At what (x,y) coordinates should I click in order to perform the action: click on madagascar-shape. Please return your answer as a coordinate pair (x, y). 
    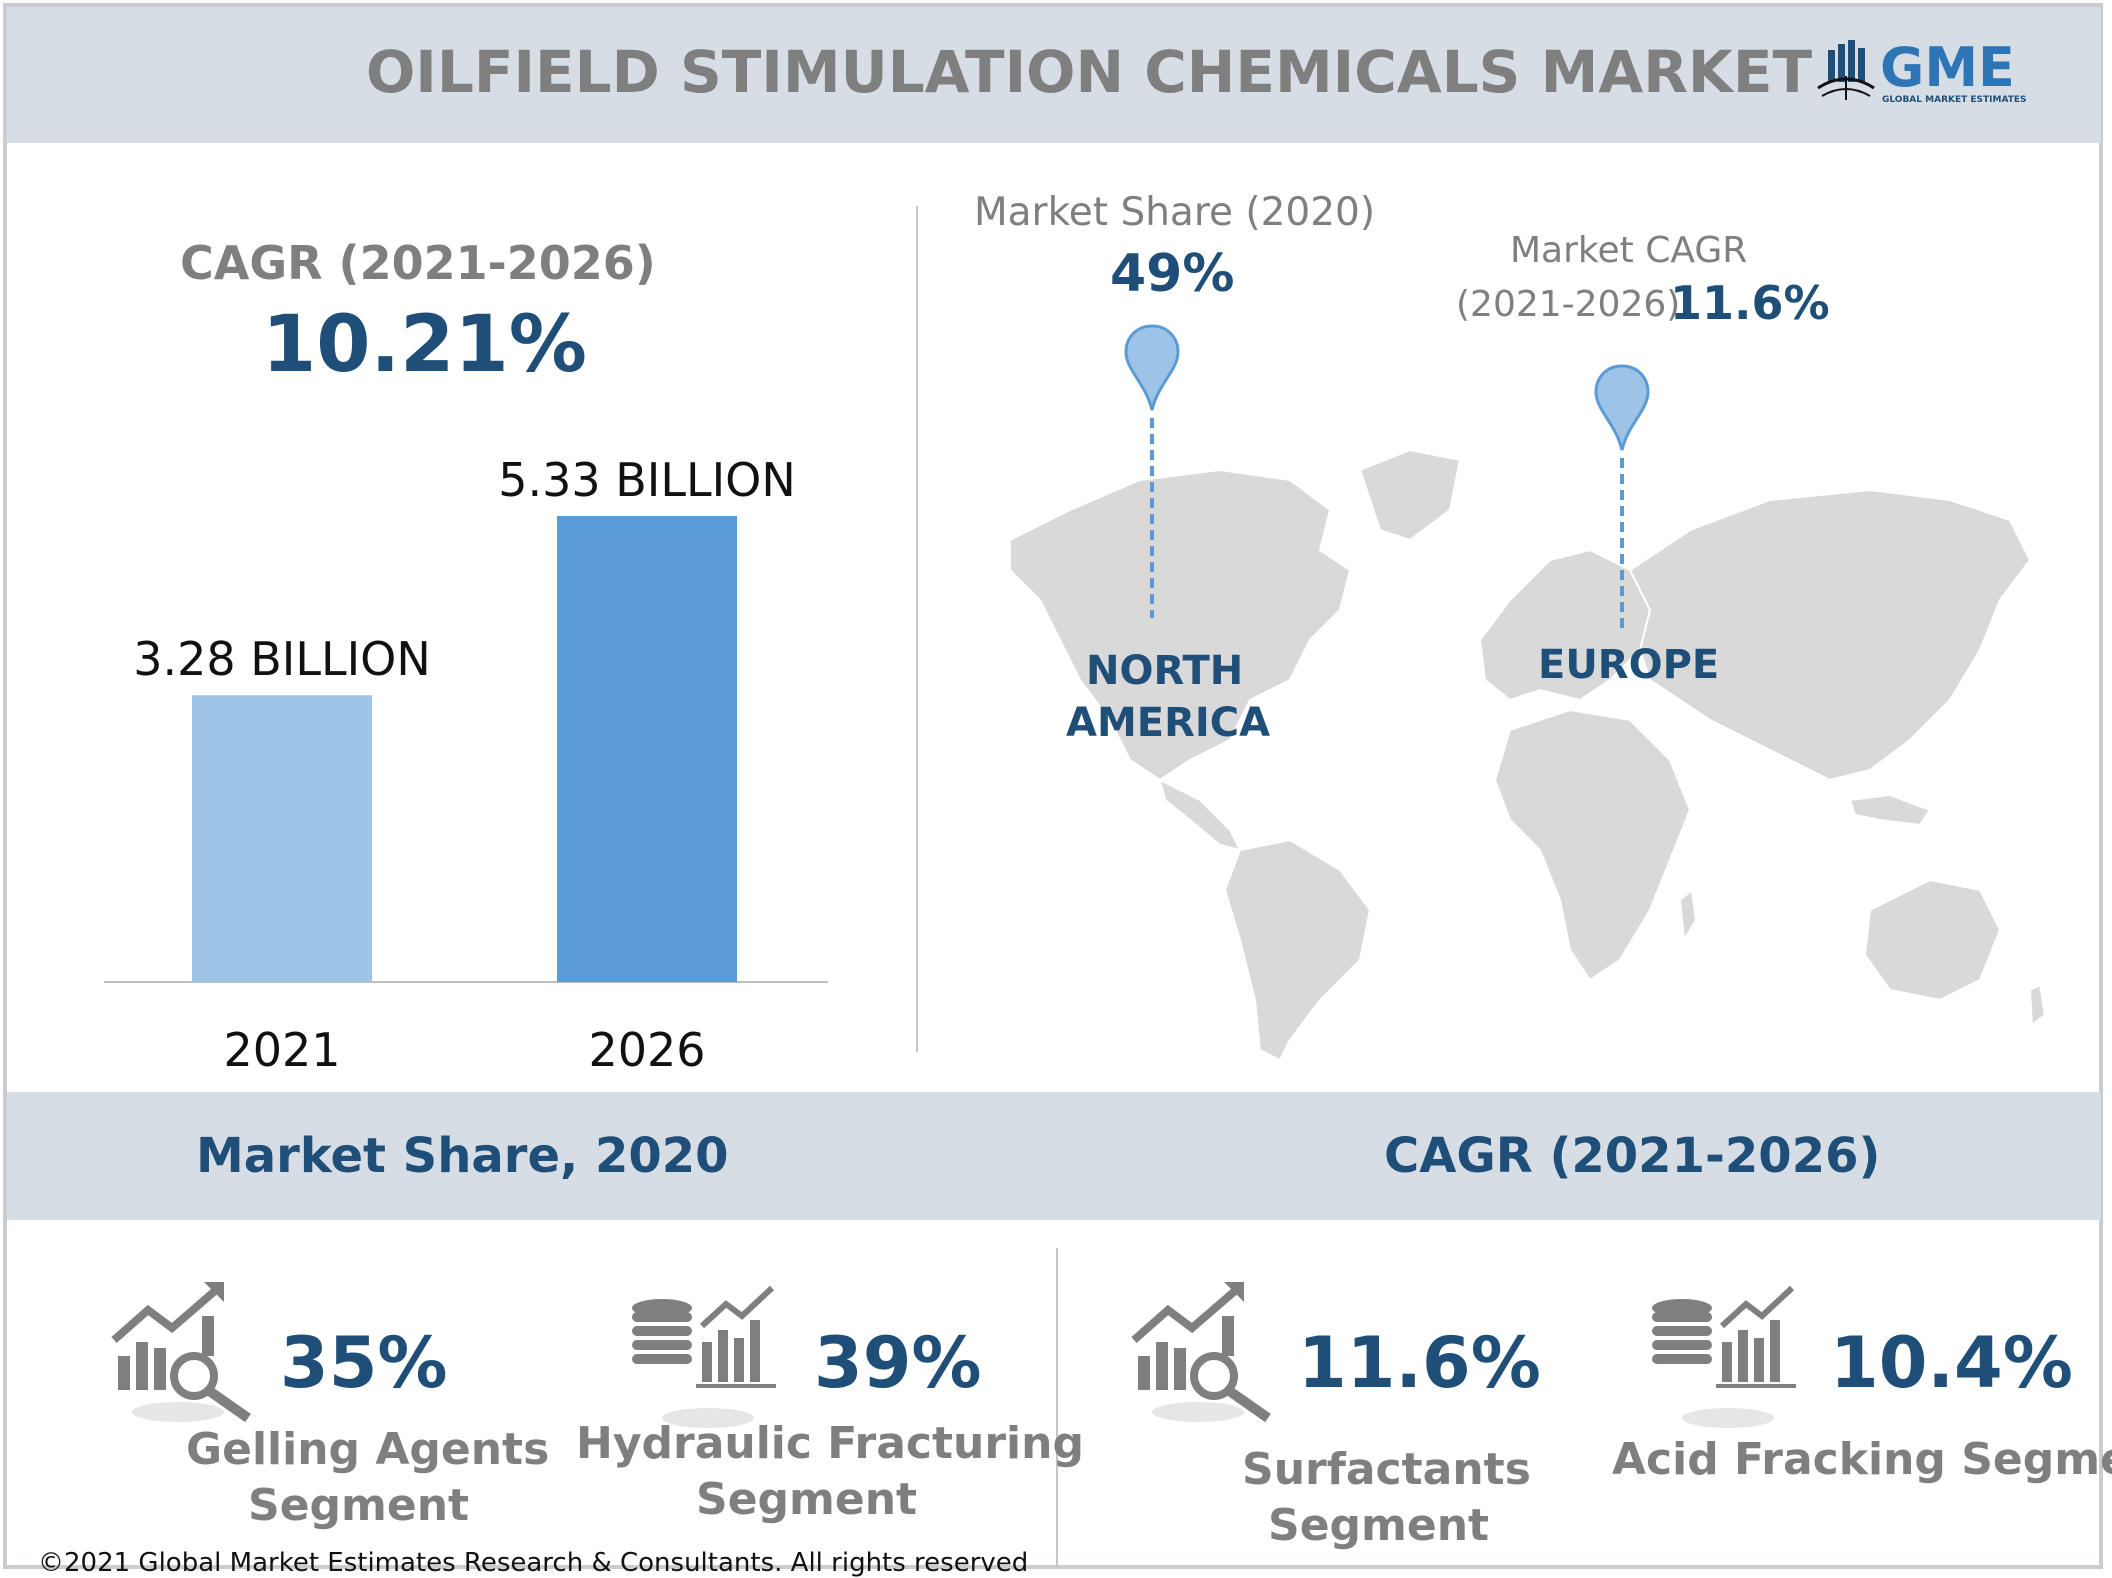
    Looking at the image, I should click on (1688, 916).